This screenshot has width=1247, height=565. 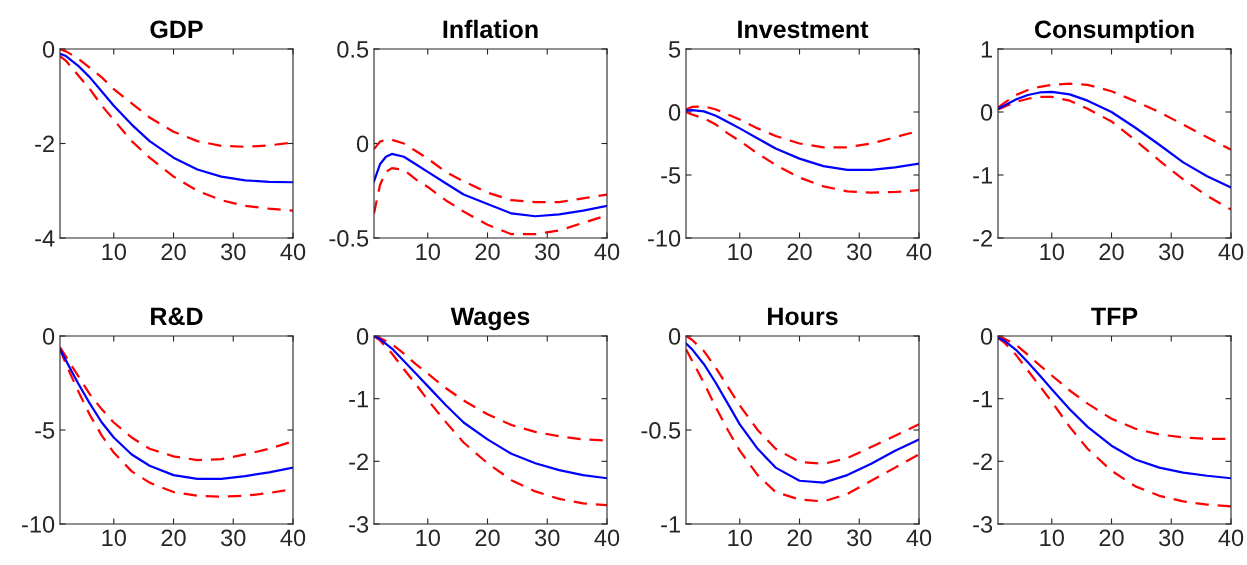 I want to click on y-tick-label: 5, so click(x=674, y=49).